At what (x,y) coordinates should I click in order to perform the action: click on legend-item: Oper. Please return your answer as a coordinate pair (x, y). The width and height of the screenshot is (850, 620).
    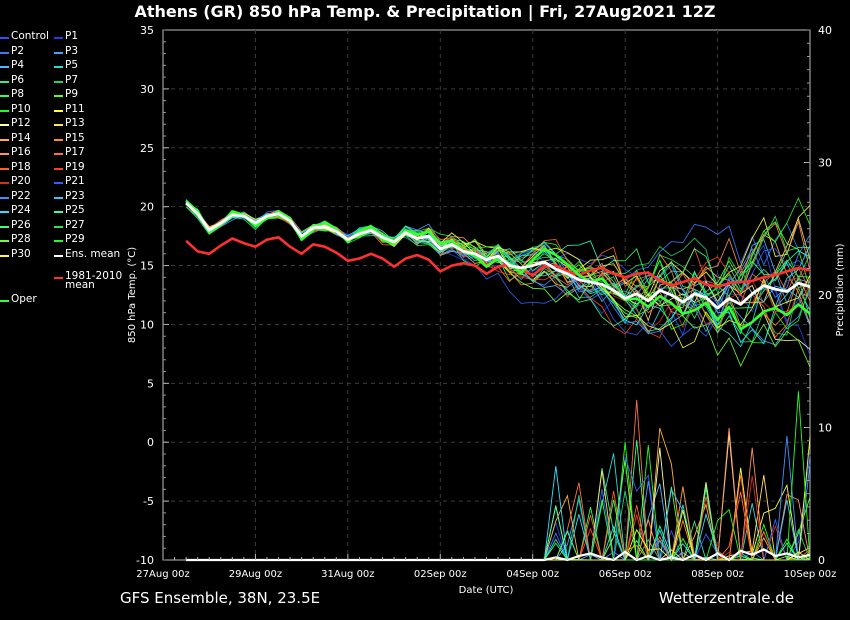
    Looking at the image, I should click on (18, 300).